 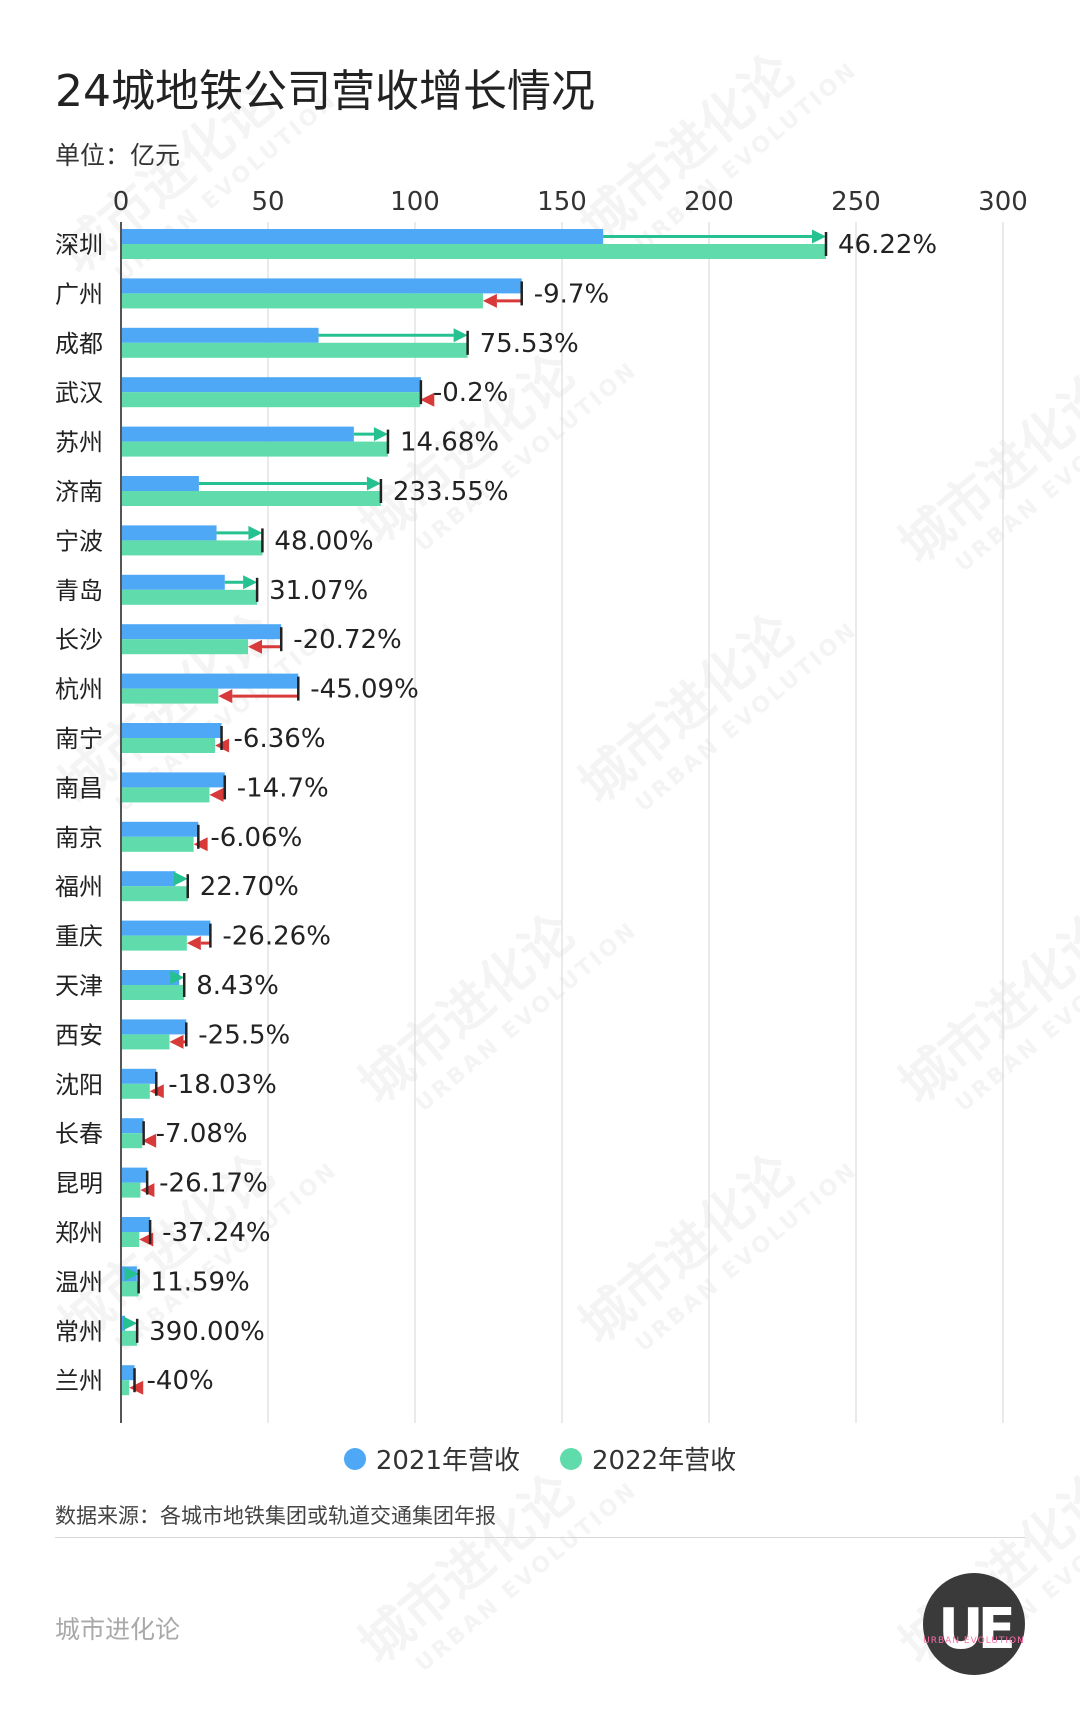 What do you see at coordinates (540, 1458) in the screenshot?
I see `legend: 2021年营收 2022年营收` at bounding box center [540, 1458].